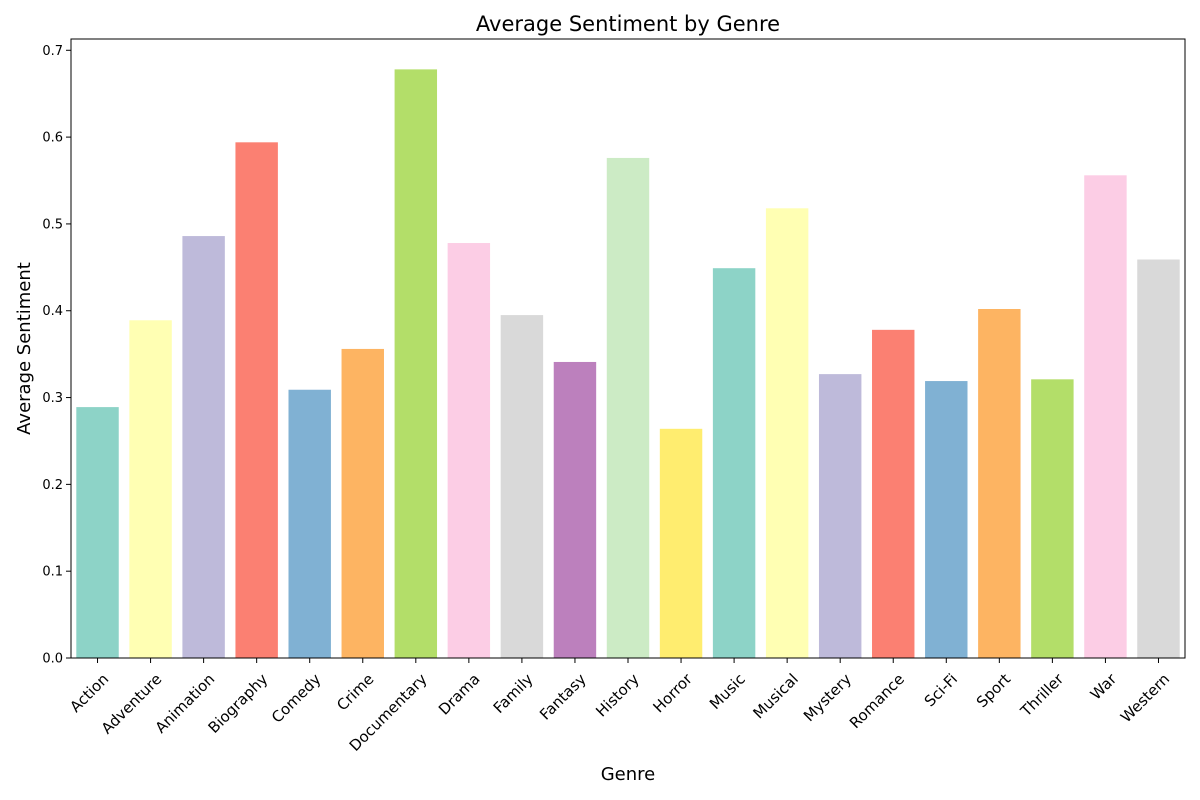 The width and height of the screenshot is (1200, 800). I want to click on y-axis-title: Average Sentiment, so click(24, 348).